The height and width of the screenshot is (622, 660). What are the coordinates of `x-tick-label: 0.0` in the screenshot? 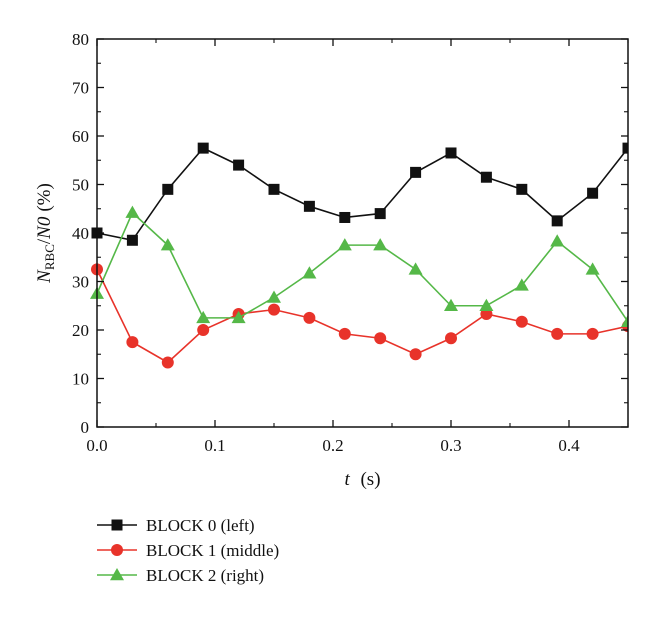 It's located at (96, 445).